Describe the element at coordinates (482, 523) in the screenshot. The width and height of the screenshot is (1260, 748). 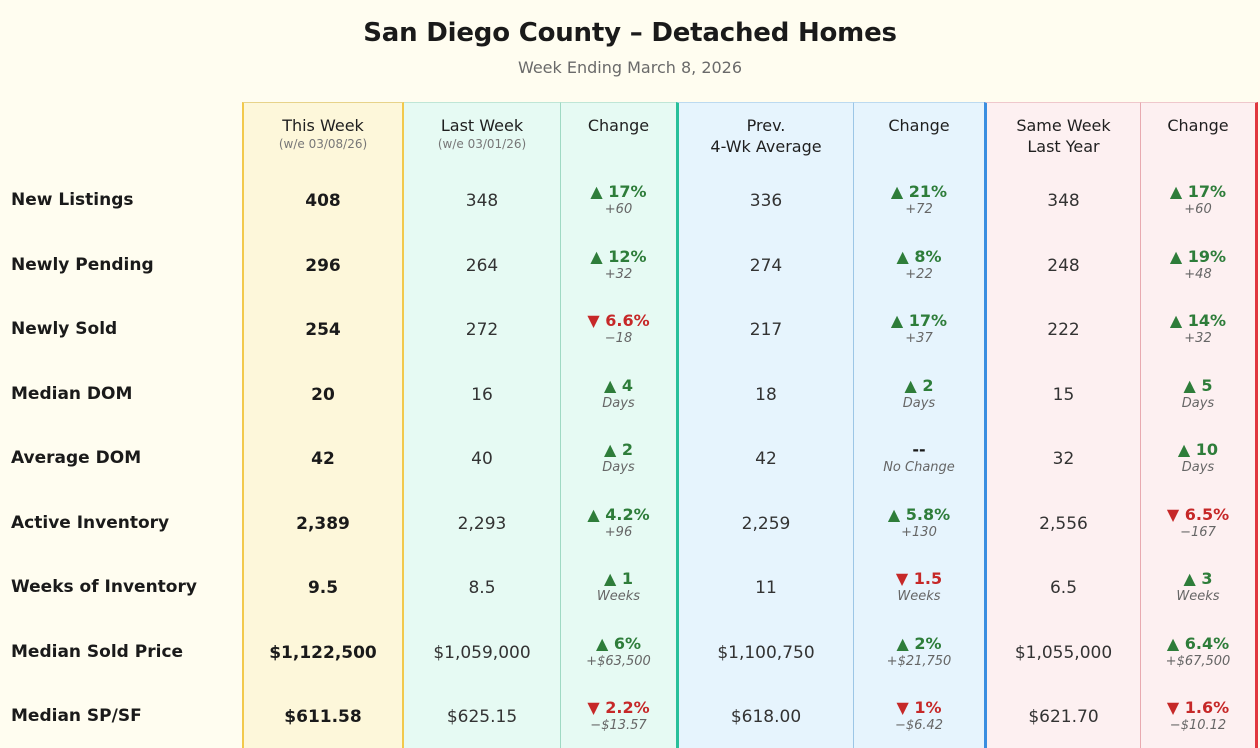
I see `cell-last-week: 2,293` at that location.